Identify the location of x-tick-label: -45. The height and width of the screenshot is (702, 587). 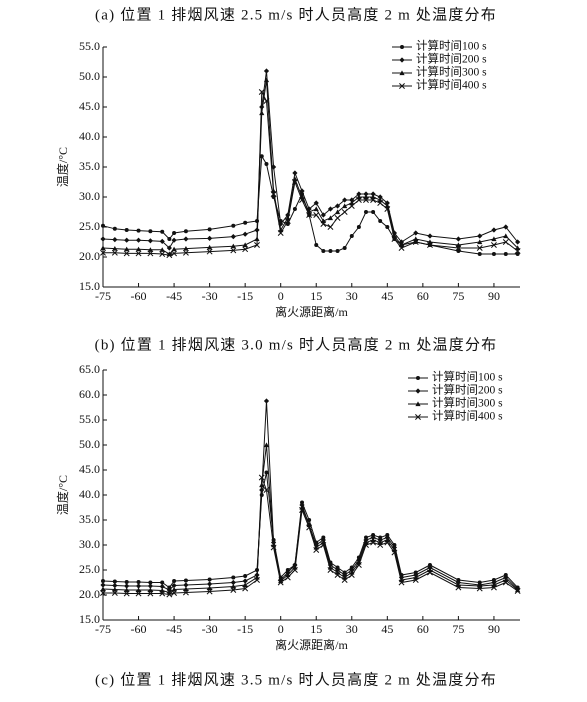
(174, 296).